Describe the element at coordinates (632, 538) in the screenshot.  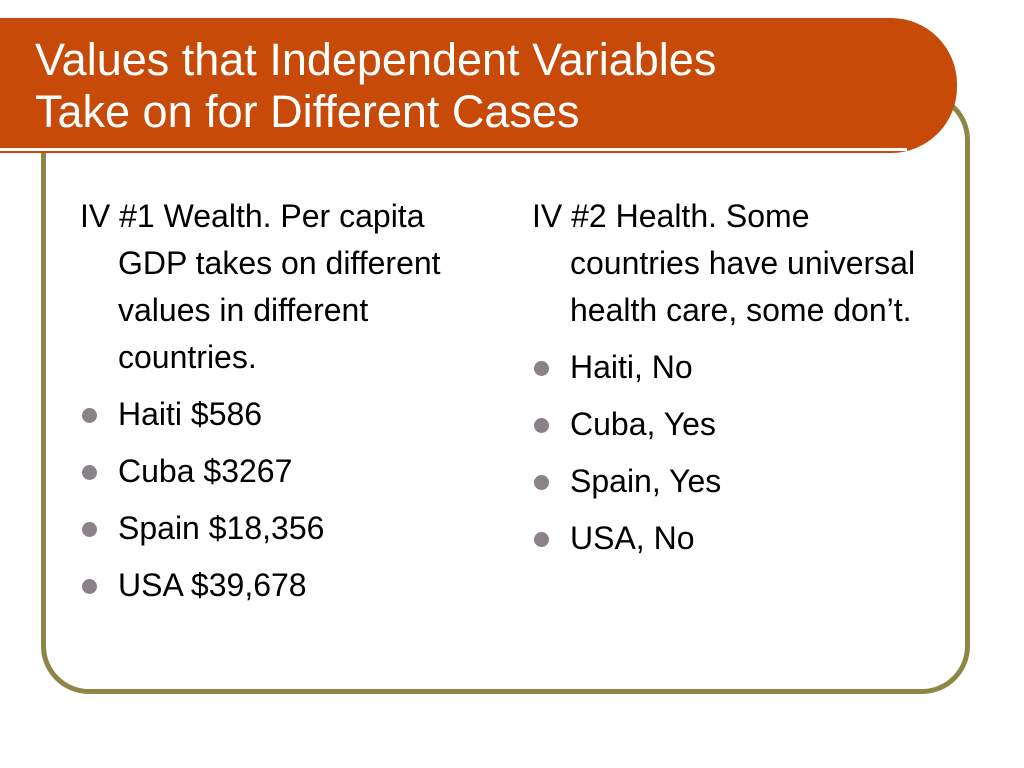
I see `list-item-label: USA, No` at that location.